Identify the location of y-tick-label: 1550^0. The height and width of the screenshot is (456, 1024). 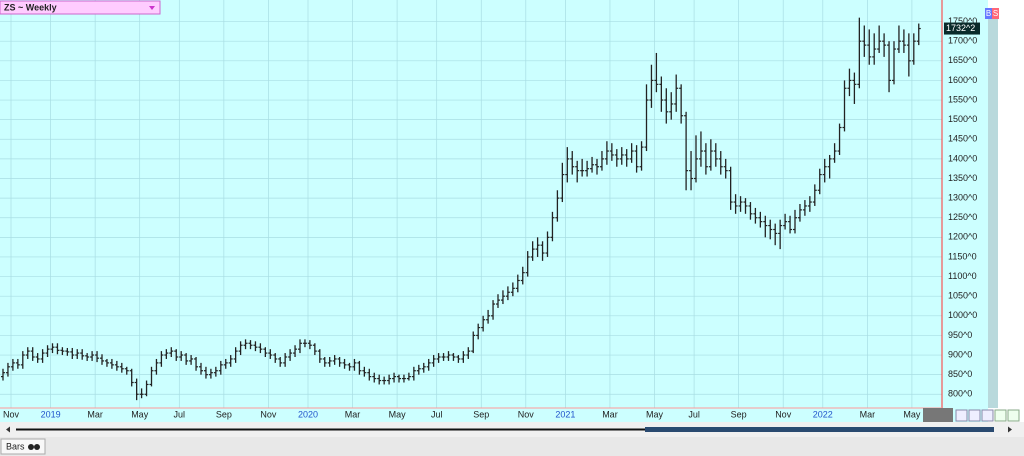
(962, 99).